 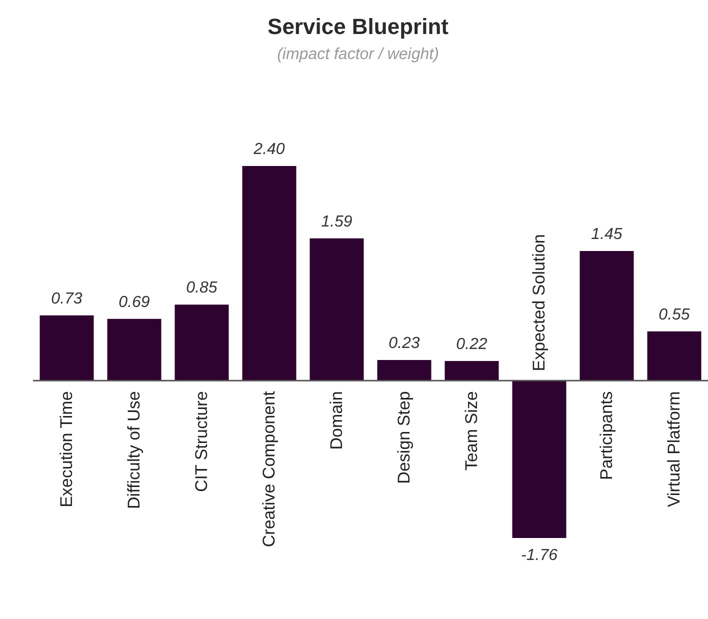 I want to click on x-tick-label: Domain, so click(x=336, y=420).